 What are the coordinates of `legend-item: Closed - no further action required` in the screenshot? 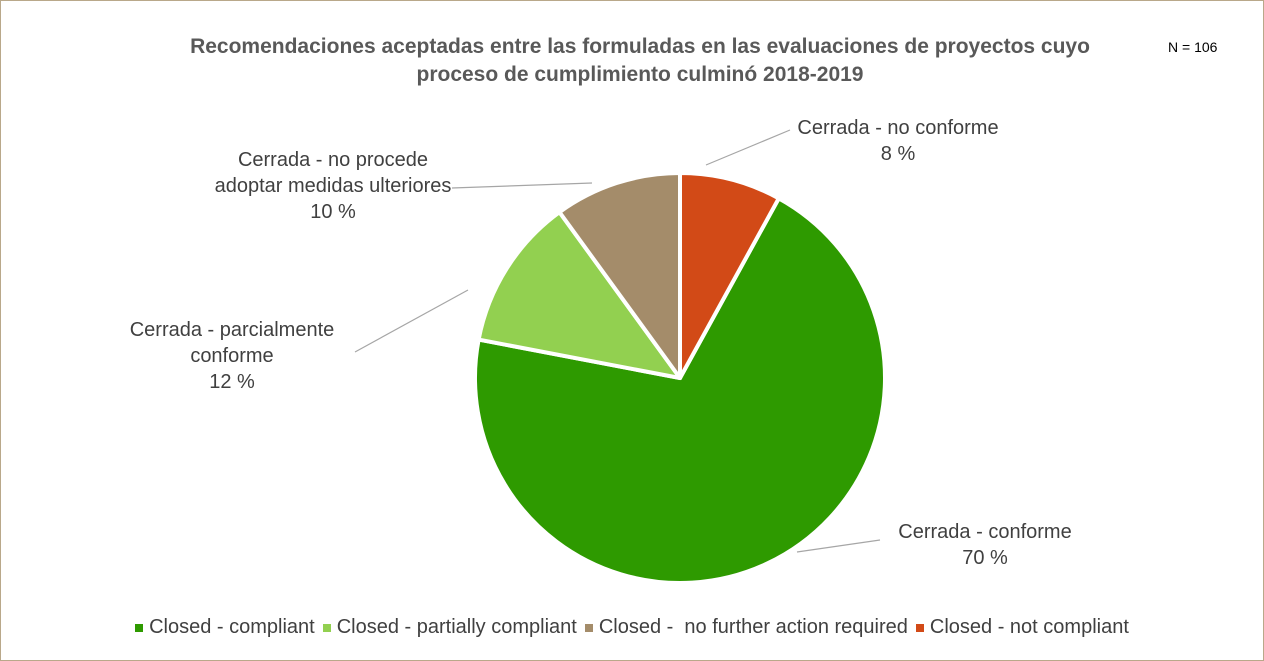 It's located at (746, 627).